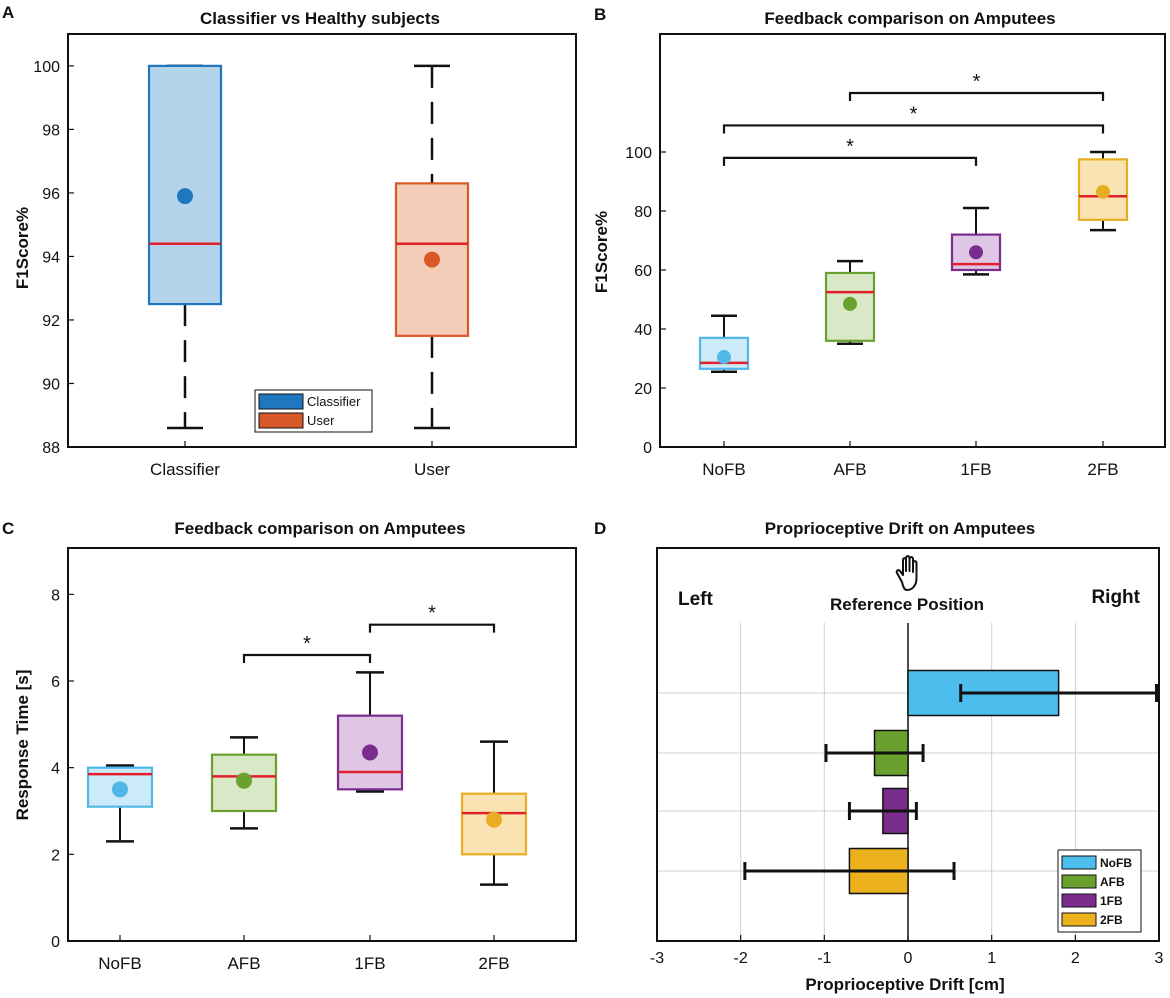 This screenshot has width=1170, height=998. What do you see at coordinates (51, 448) in the screenshot?
I see `y-tick-label: 88` at bounding box center [51, 448].